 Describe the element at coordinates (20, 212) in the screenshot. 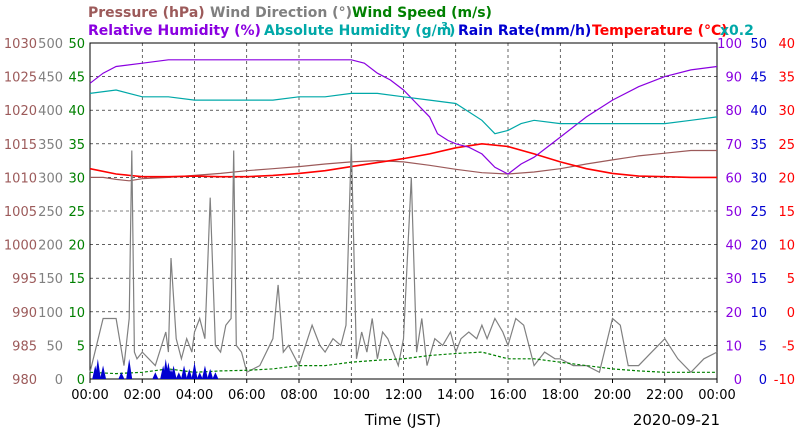

I see `y-tick-pressure: 1005` at that location.